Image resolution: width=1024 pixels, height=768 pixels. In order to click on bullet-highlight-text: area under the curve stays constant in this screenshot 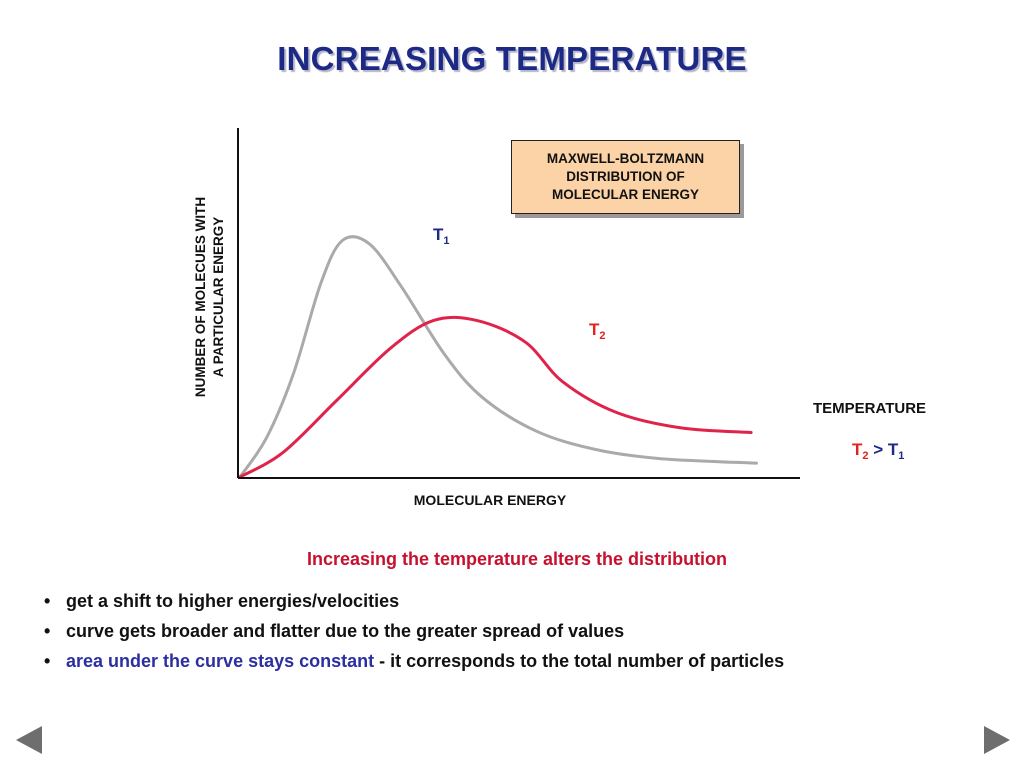, I will do `click(220, 661)`.